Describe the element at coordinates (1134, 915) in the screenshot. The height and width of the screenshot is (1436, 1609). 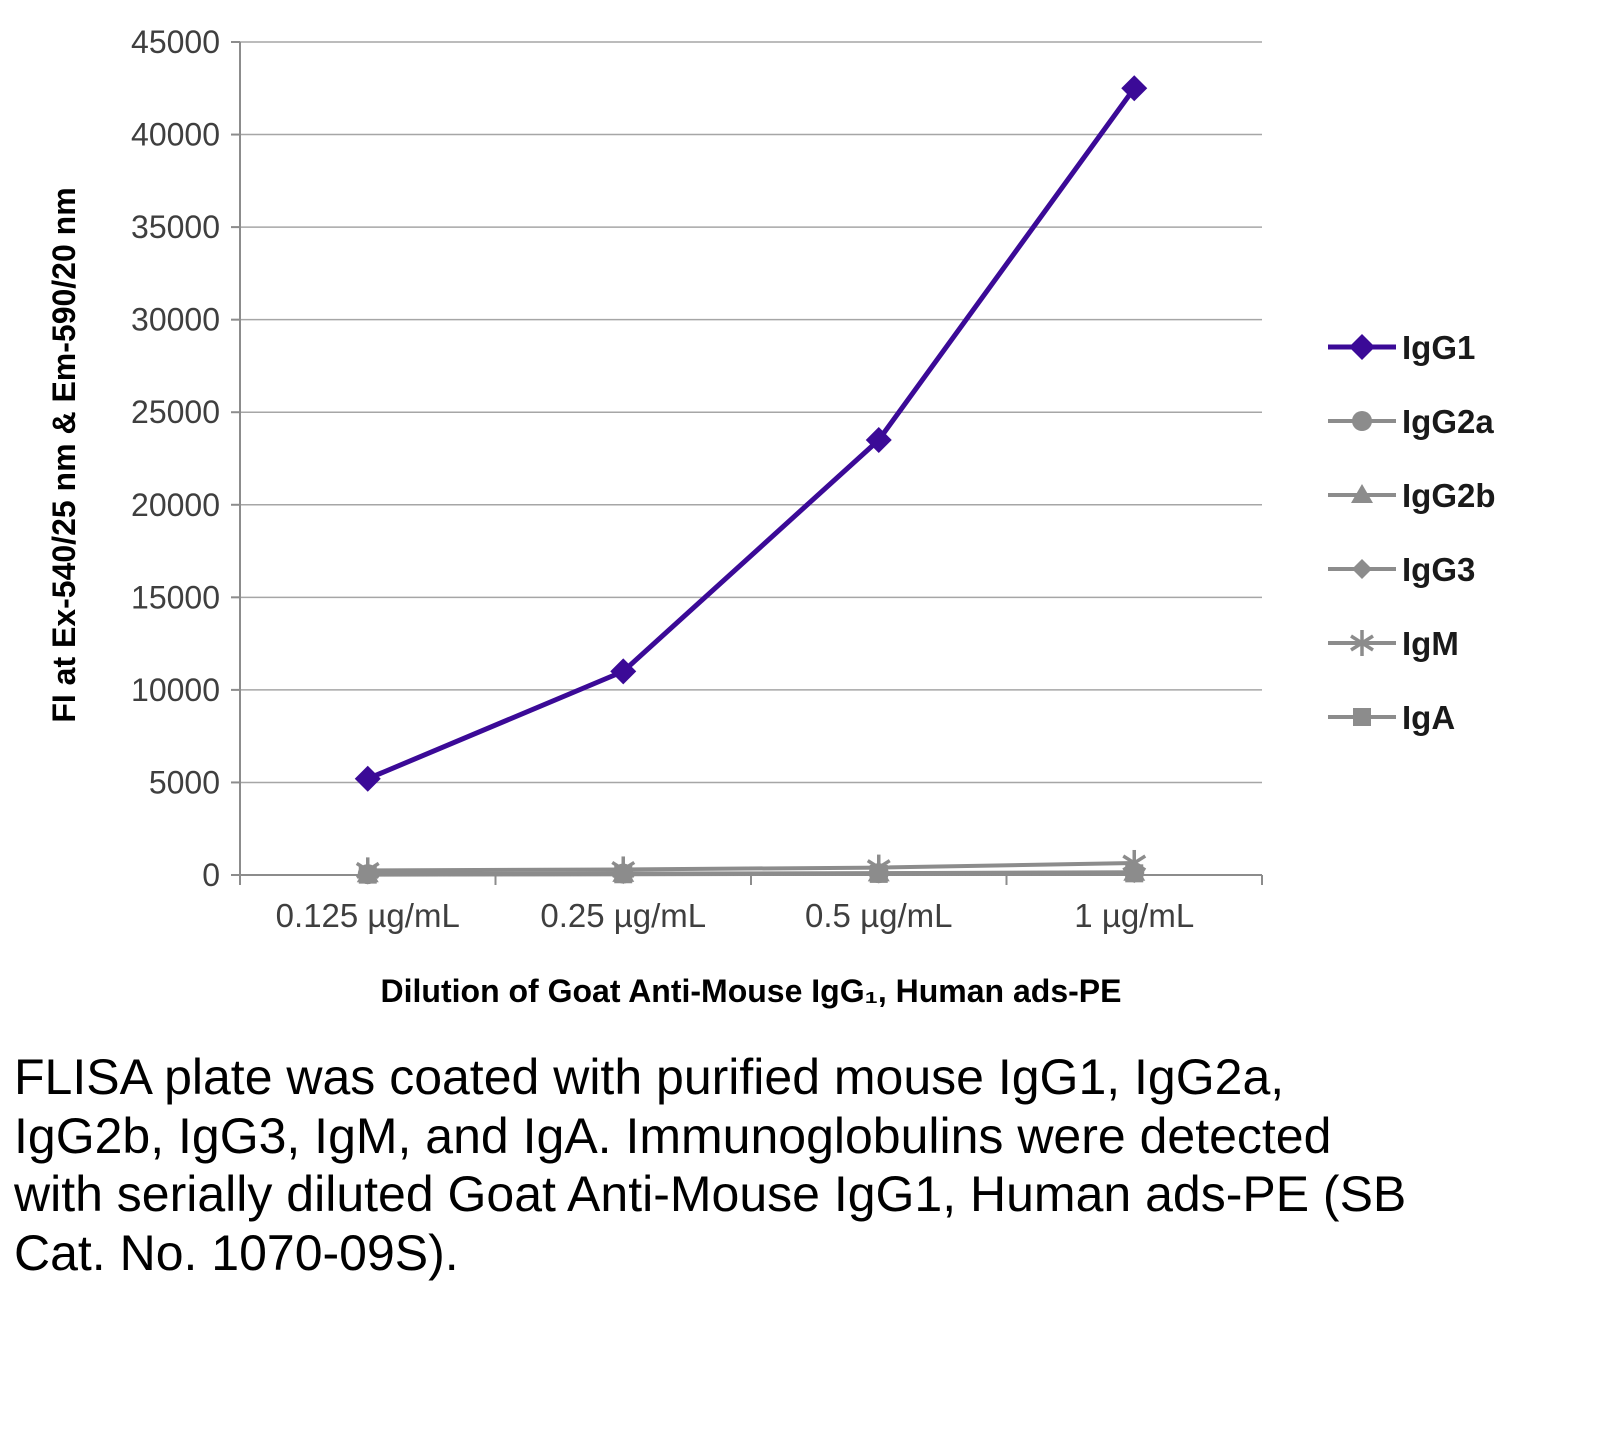
I see `x-tick-label: 1 µg/mL` at that location.